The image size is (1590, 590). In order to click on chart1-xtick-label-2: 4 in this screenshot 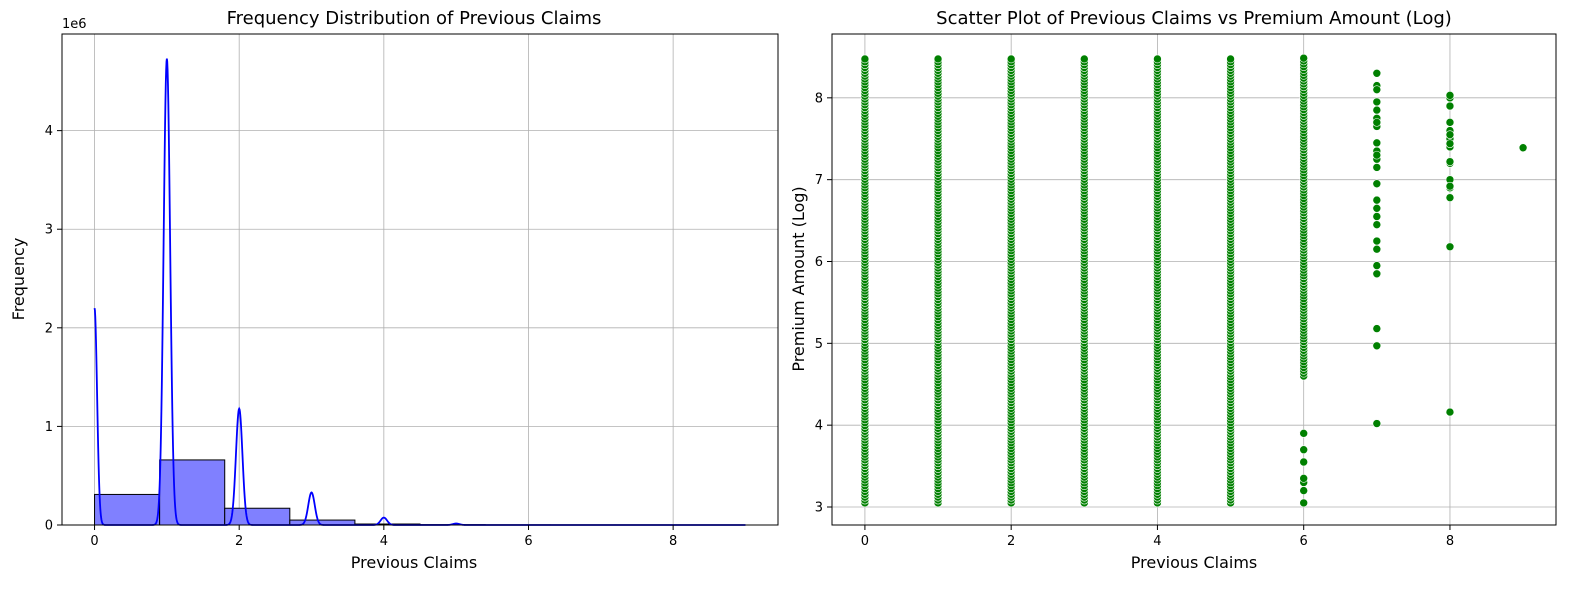, I will do `click(384, 541)`.